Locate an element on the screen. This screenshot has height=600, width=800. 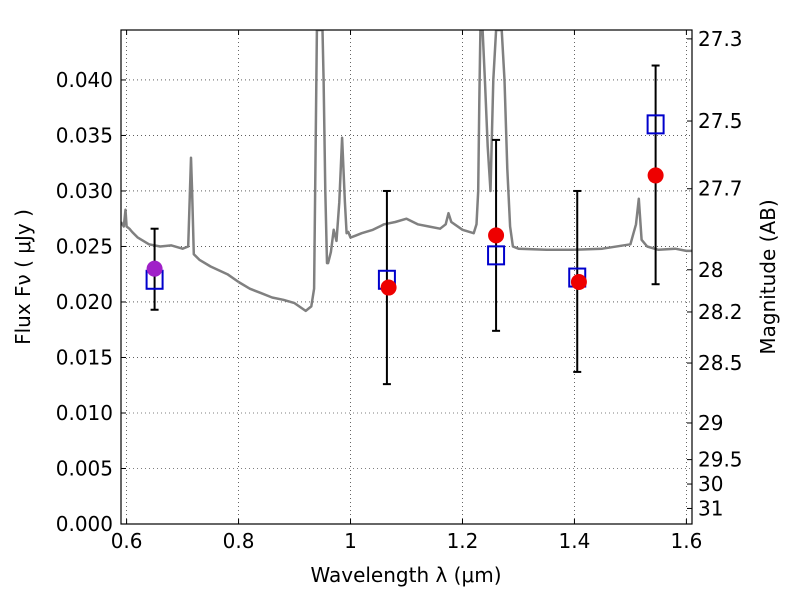
y2-tick-label: 29 is located at coordinates (710, 423).